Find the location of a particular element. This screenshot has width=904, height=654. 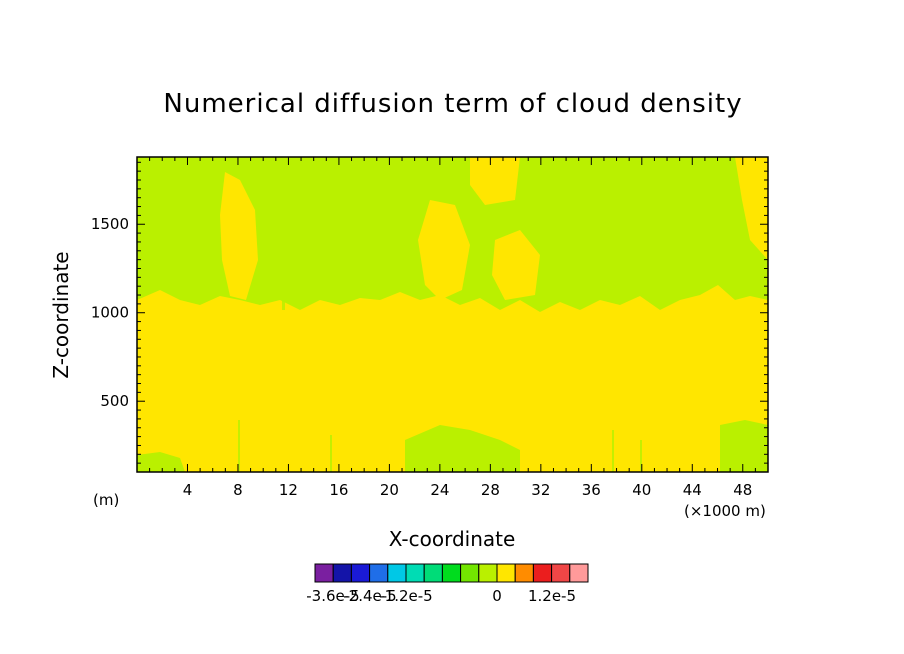

x-tick-label: 48 is located at coordinates (742, 490).